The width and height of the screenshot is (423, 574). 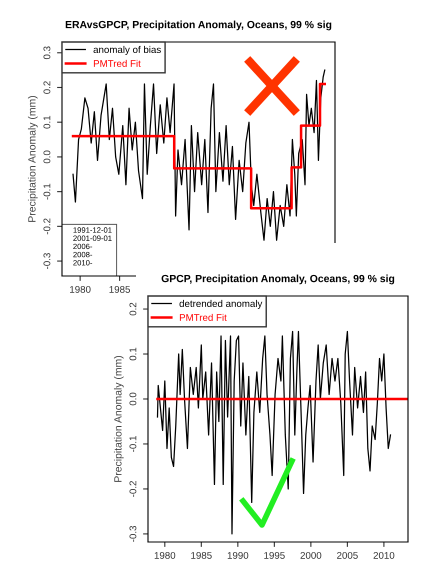 I want to click on x-tick-label: 2010, so click(x=384, y=555).